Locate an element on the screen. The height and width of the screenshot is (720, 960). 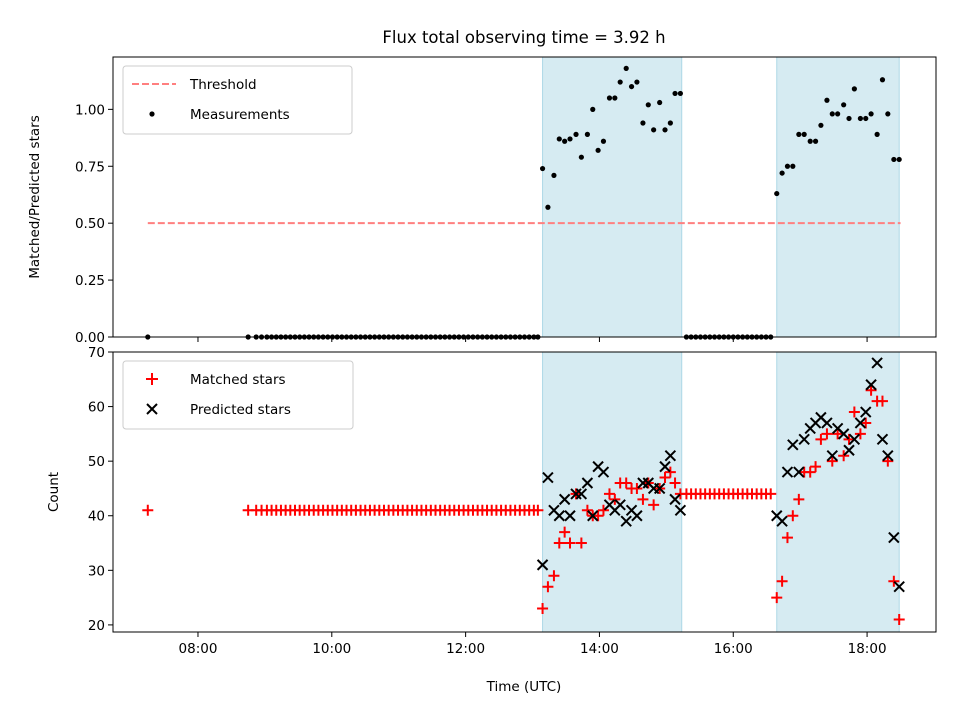
y-tick-label: 0.75 is located at coordinates (90, 167).